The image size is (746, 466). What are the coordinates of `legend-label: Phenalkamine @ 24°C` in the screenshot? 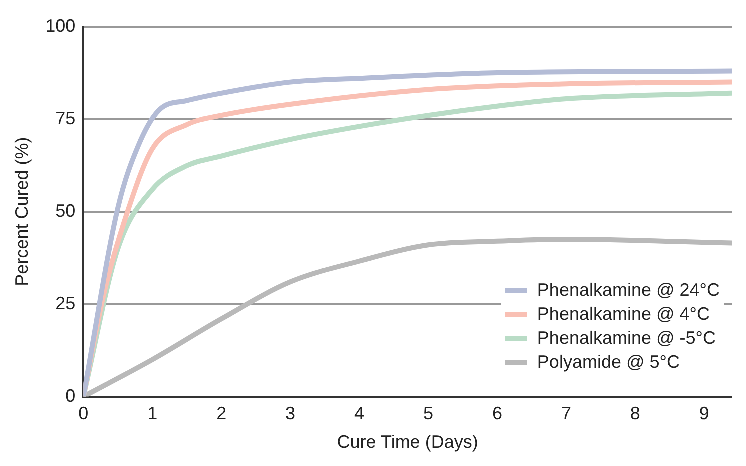 It's located at (628, 290).